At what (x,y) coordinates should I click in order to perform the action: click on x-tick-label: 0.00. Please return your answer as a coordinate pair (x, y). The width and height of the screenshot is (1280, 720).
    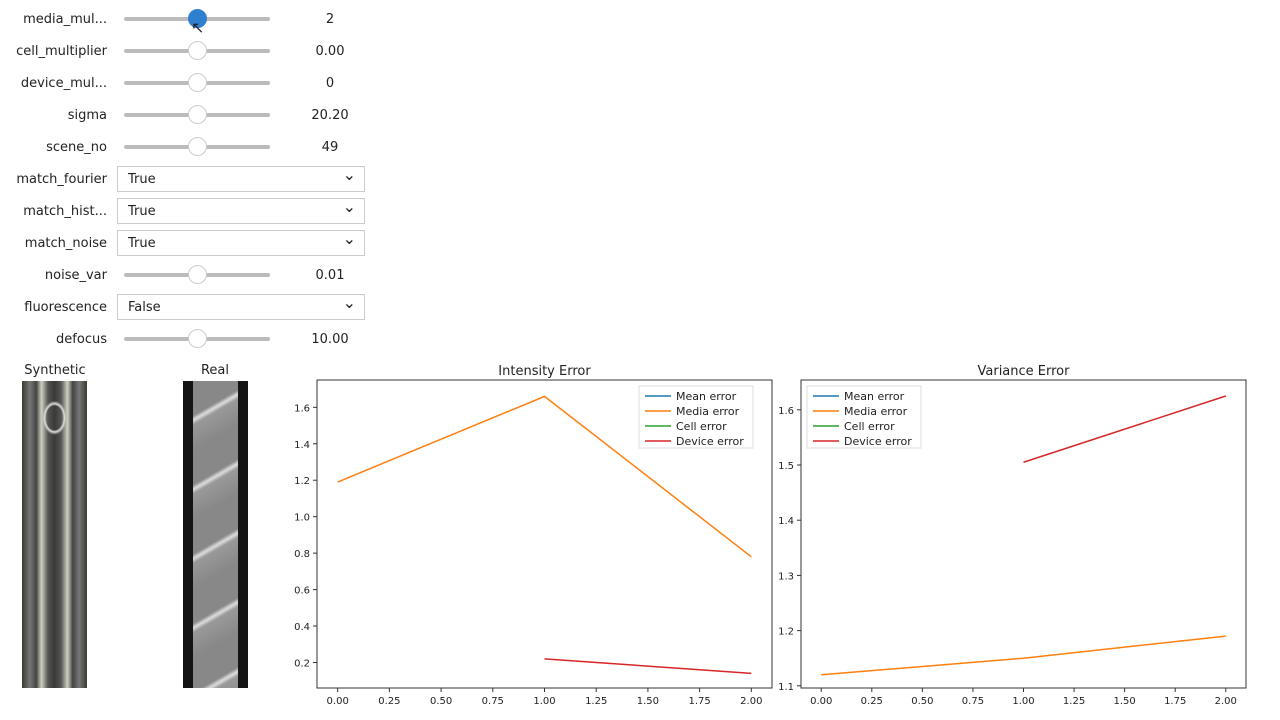
    Looking at the image, I should click on (338, 701).